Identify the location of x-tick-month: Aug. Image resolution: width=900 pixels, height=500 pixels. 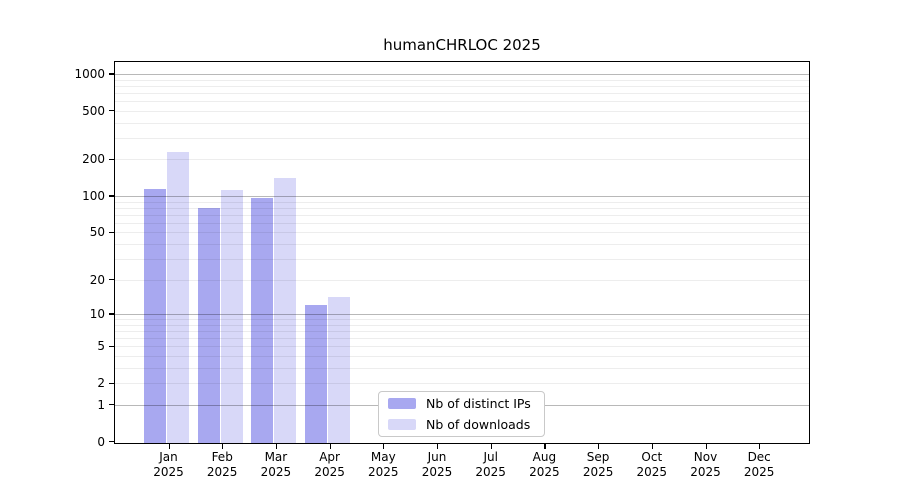
(544, 457).